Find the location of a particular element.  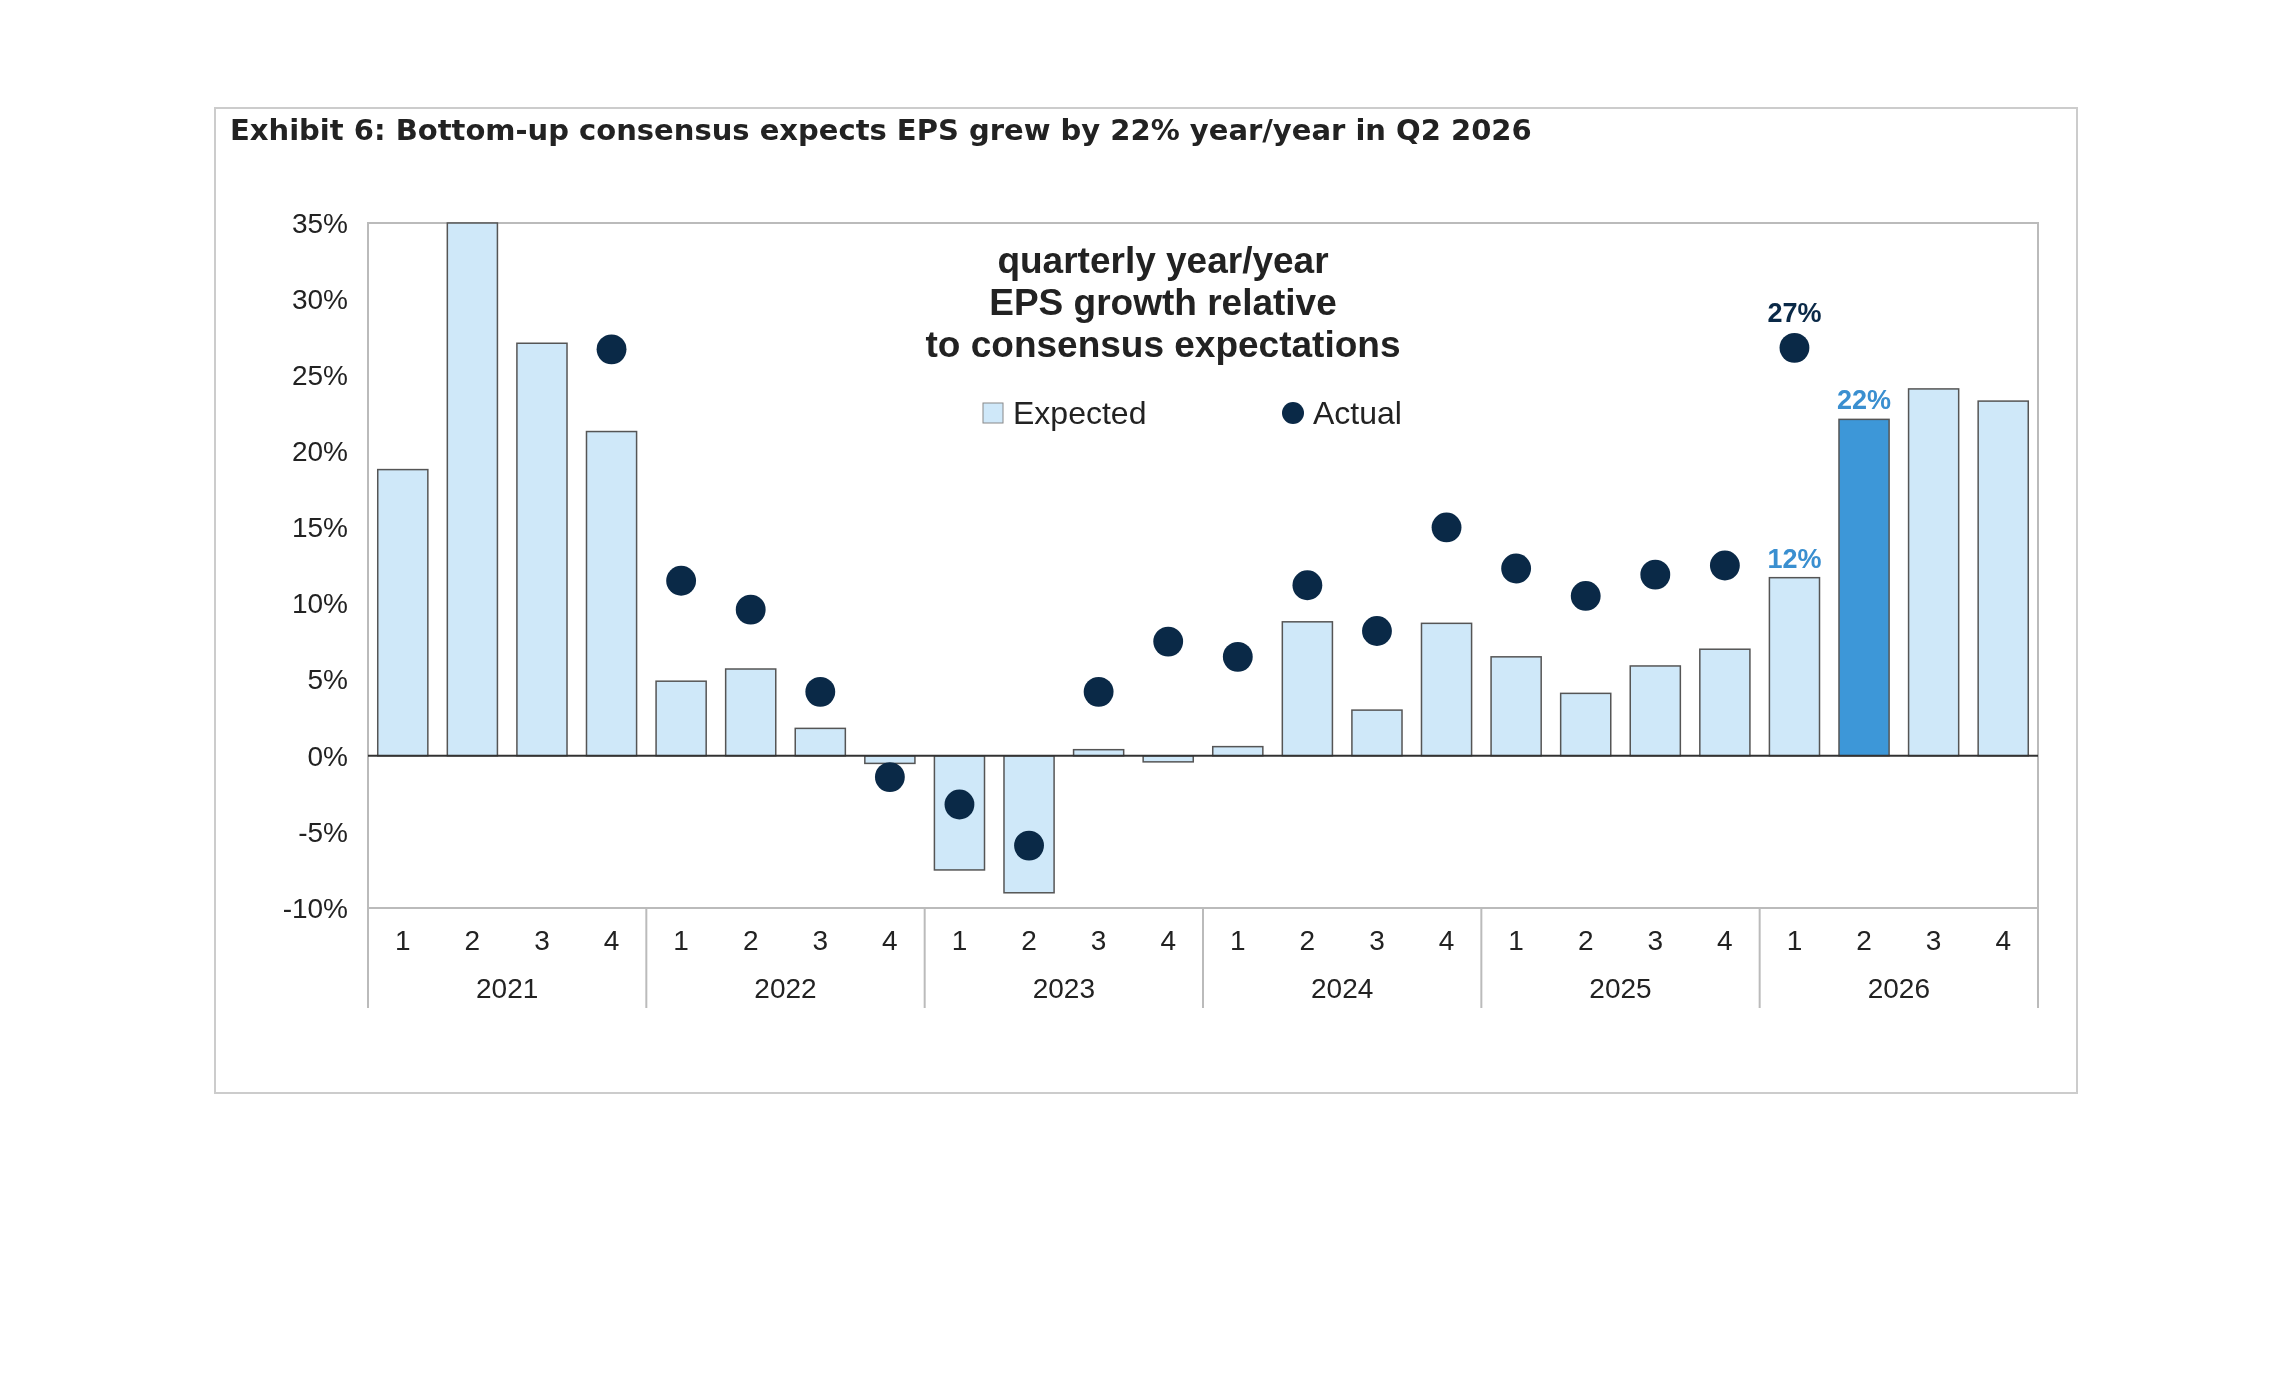

y-tick-label: -10% is located at coordinates (315, 908).